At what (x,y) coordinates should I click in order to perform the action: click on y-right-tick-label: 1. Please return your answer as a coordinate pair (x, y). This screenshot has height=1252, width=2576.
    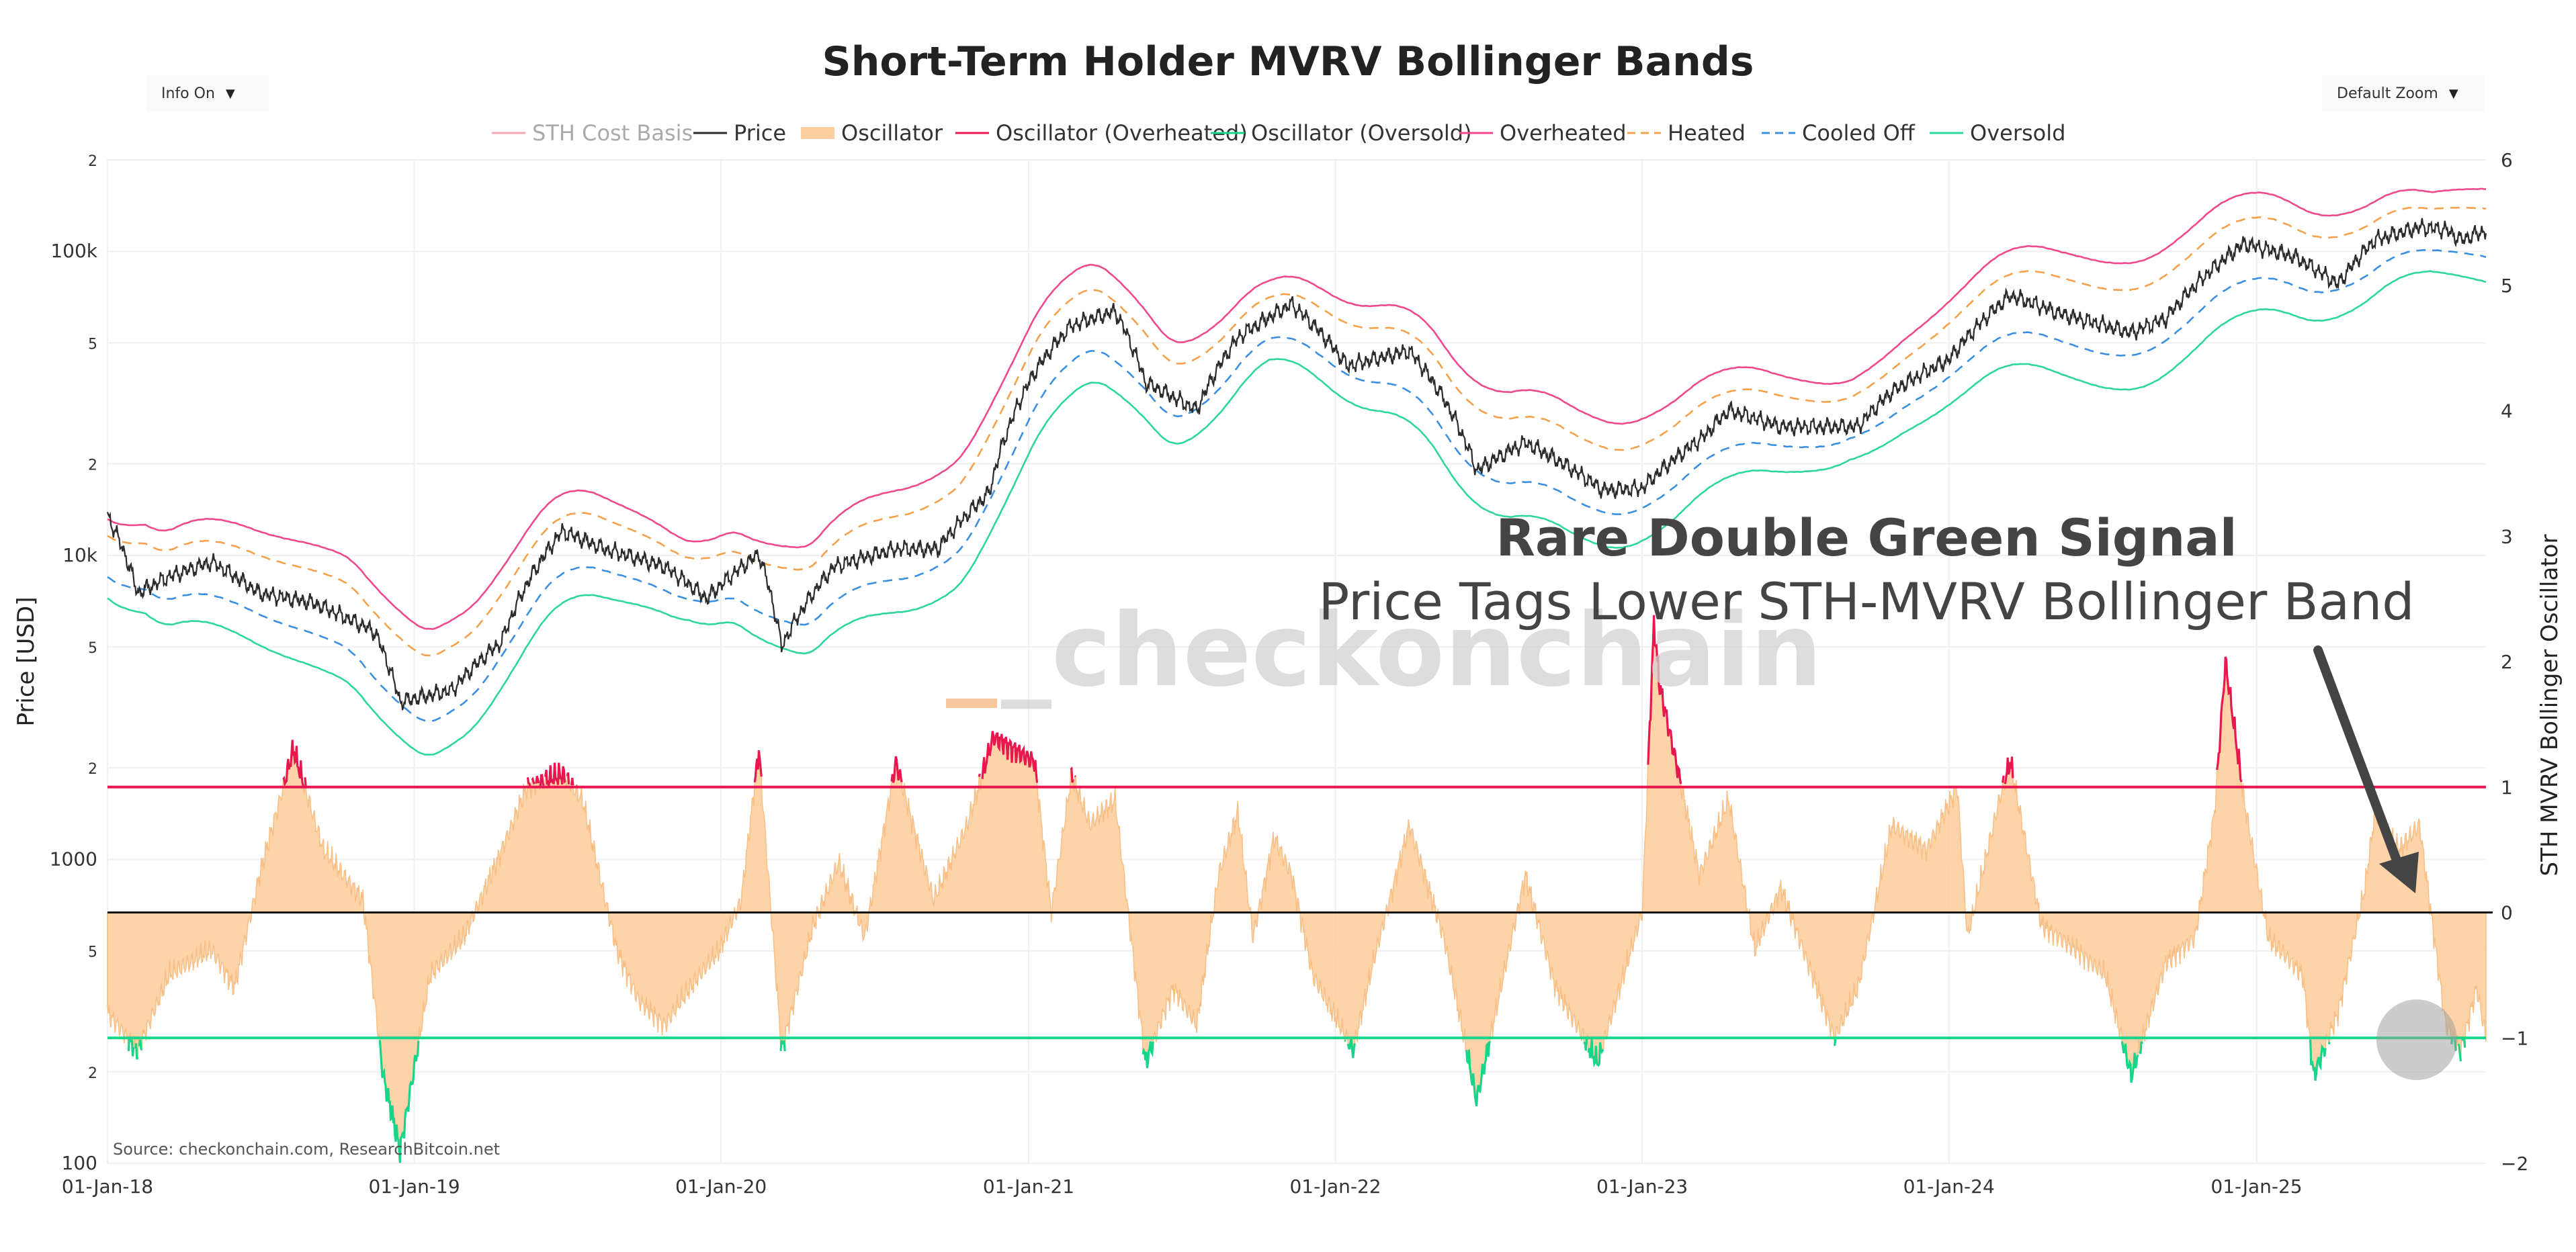
    Looking at the image, I should click on (2507, 788).